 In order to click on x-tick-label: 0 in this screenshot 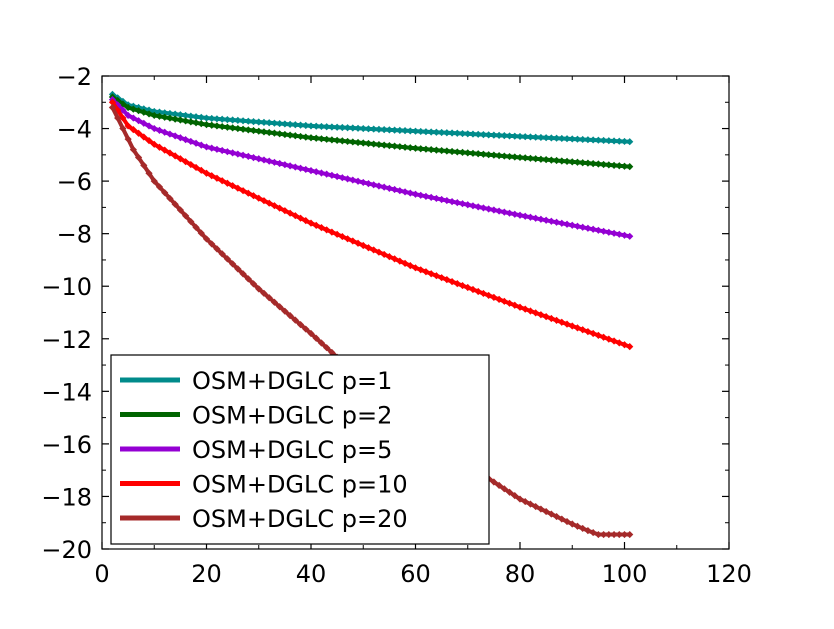, I will do `click(101, 574)`.